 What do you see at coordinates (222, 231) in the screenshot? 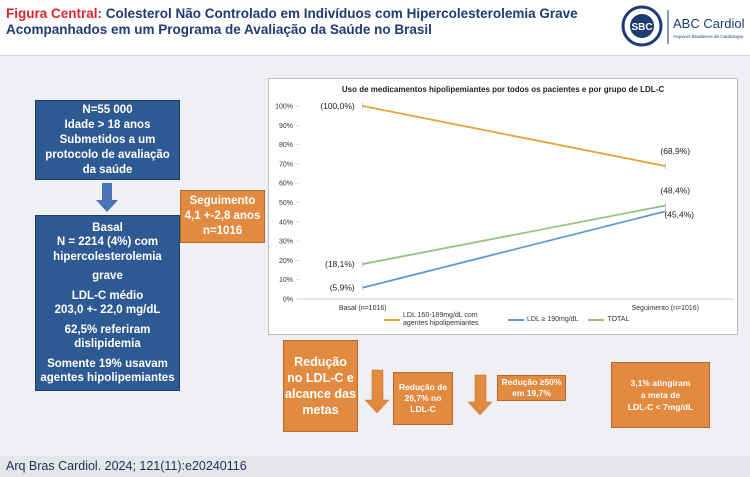
I see `text-line: n=1016` at bounding box center [222, 231].